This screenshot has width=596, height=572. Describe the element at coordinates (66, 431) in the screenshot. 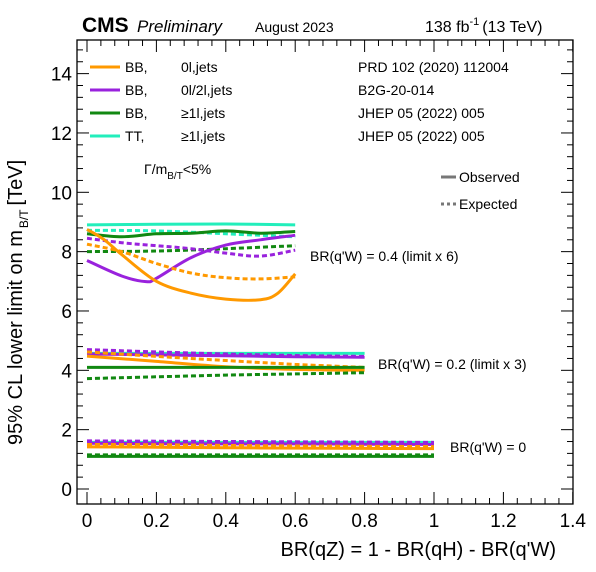

I see `y-tick-label: 2` at that location.